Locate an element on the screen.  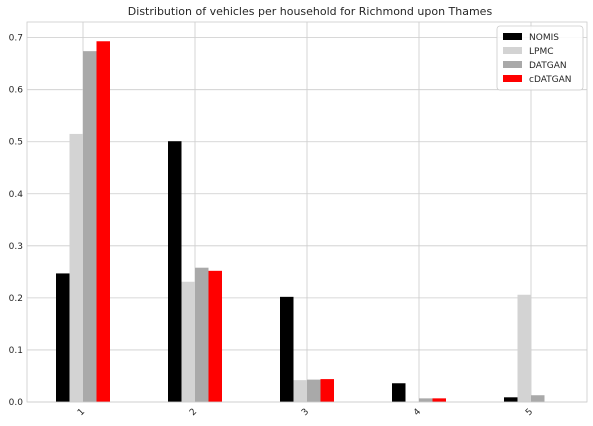
x-tick-label: 5 is located at coordinates (529, 412).